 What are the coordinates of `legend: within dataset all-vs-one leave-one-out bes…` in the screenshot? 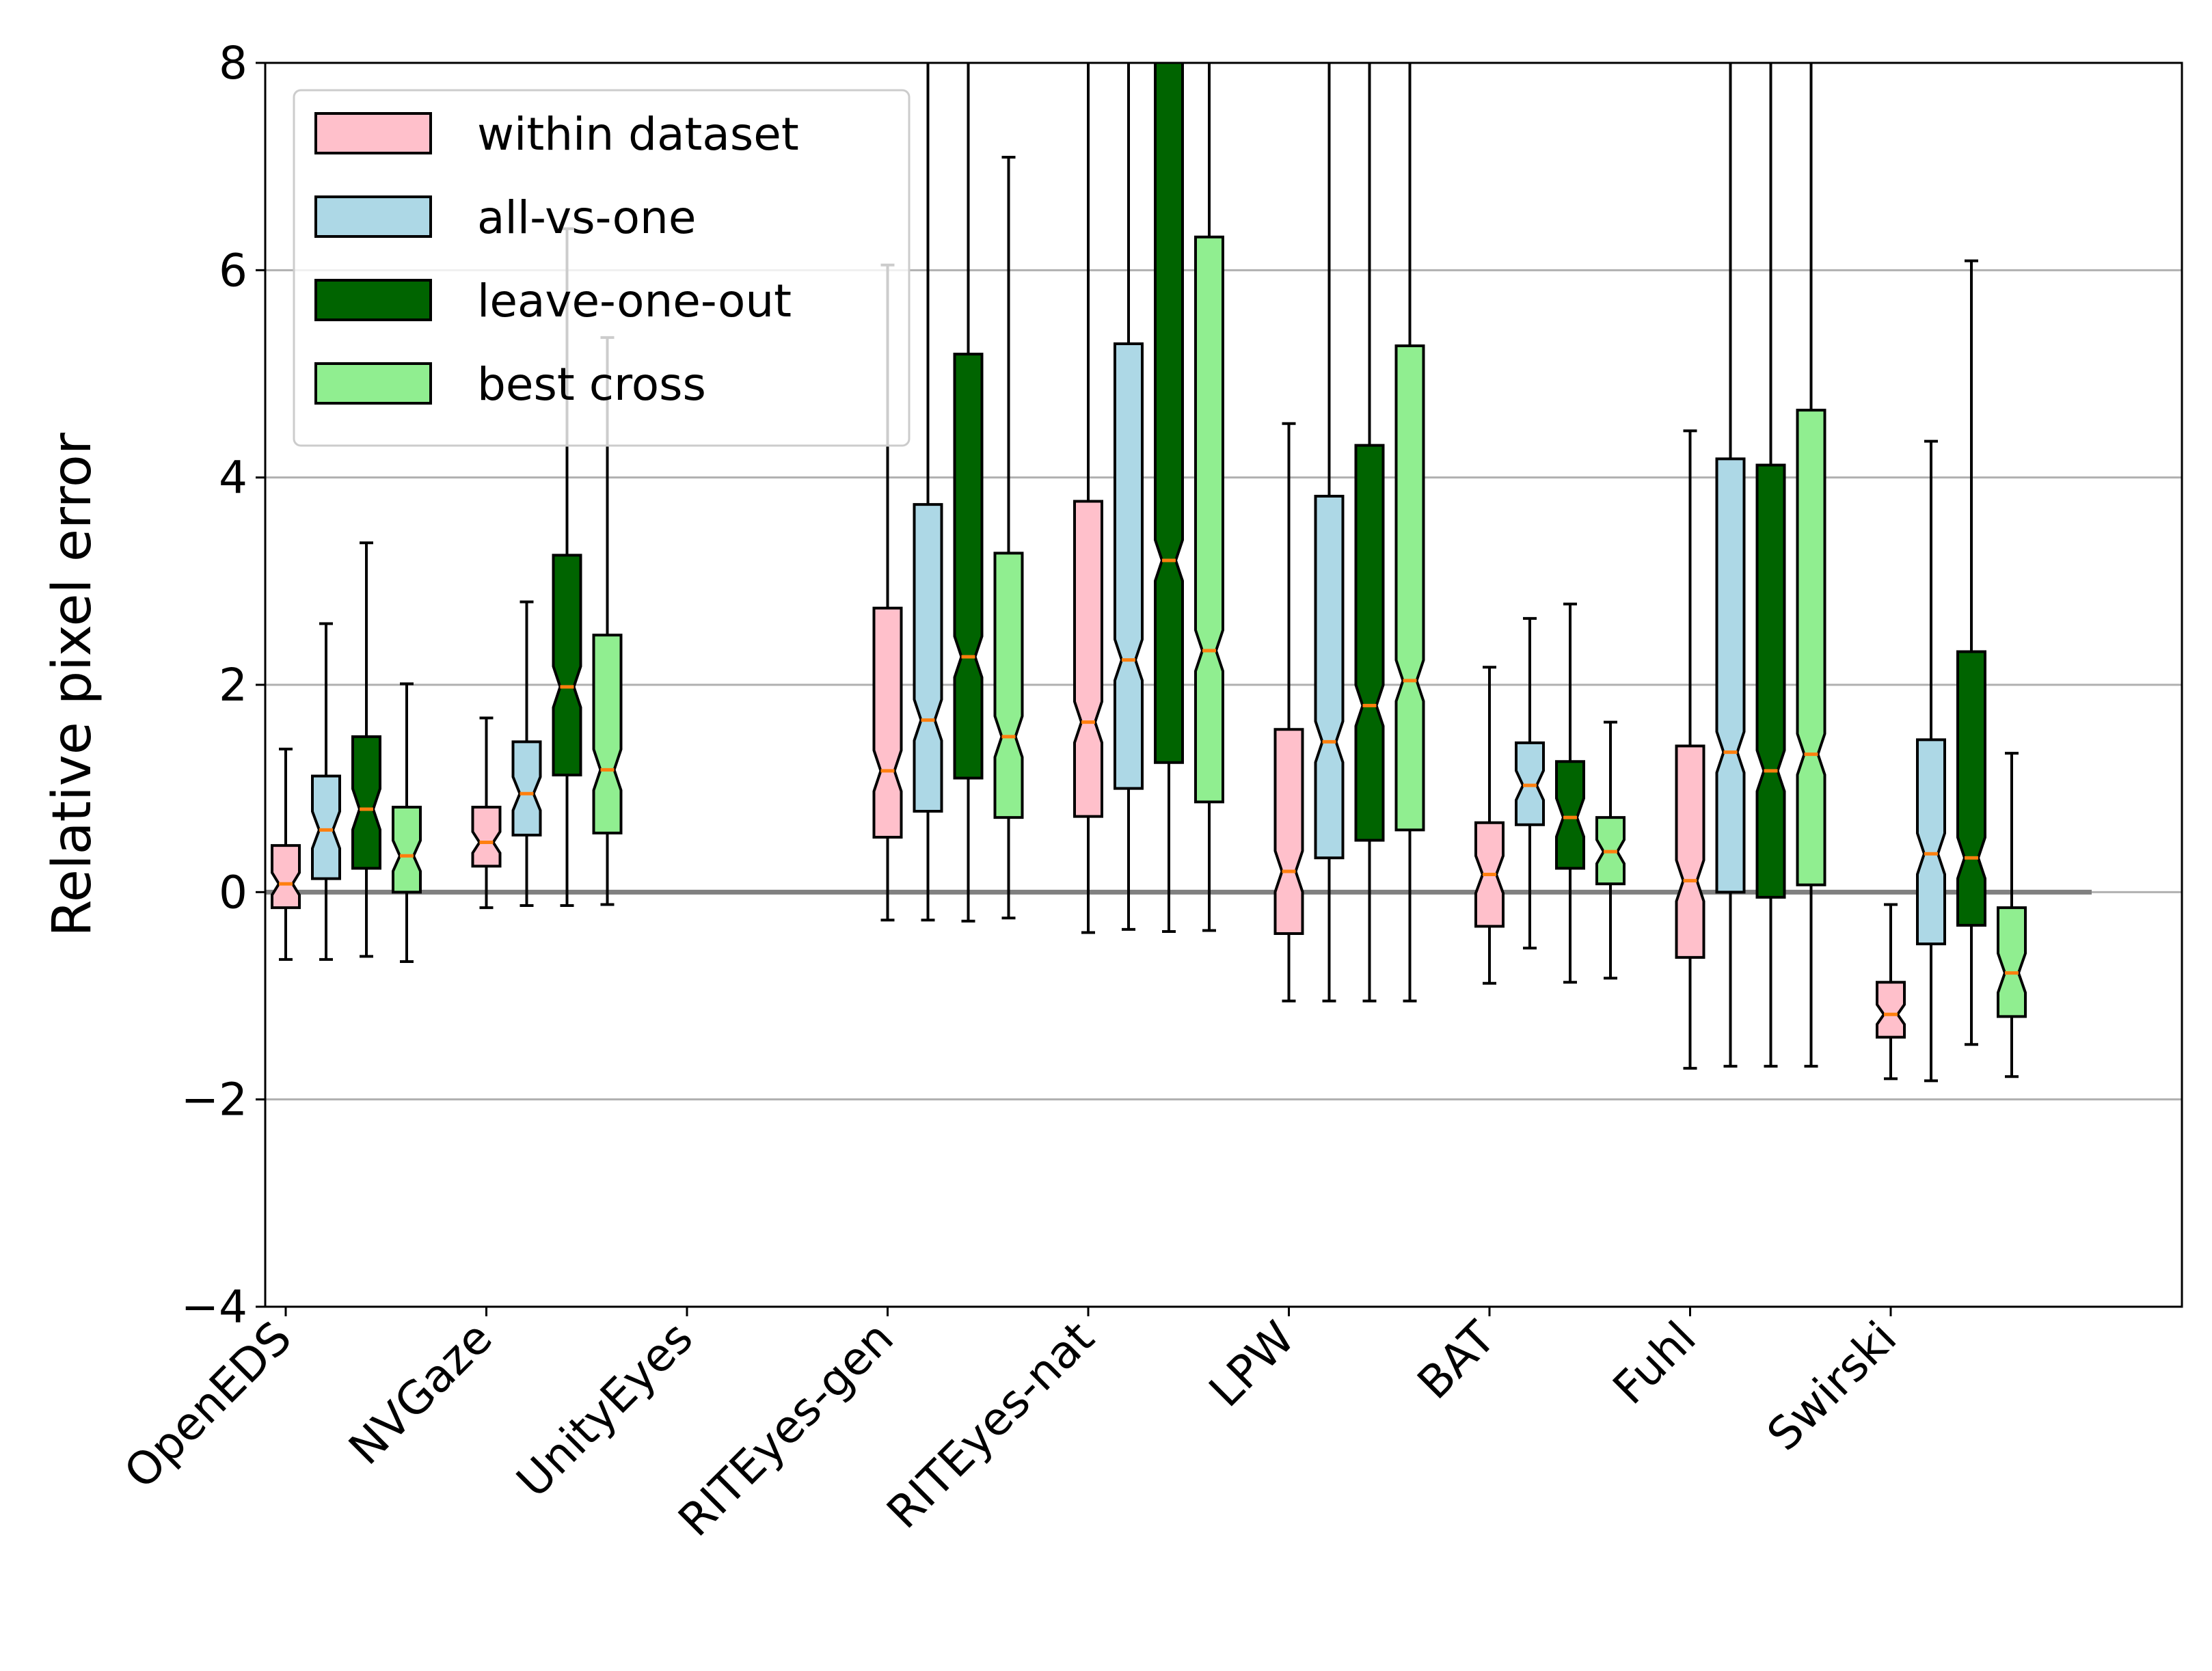 It's located at (602, 268).